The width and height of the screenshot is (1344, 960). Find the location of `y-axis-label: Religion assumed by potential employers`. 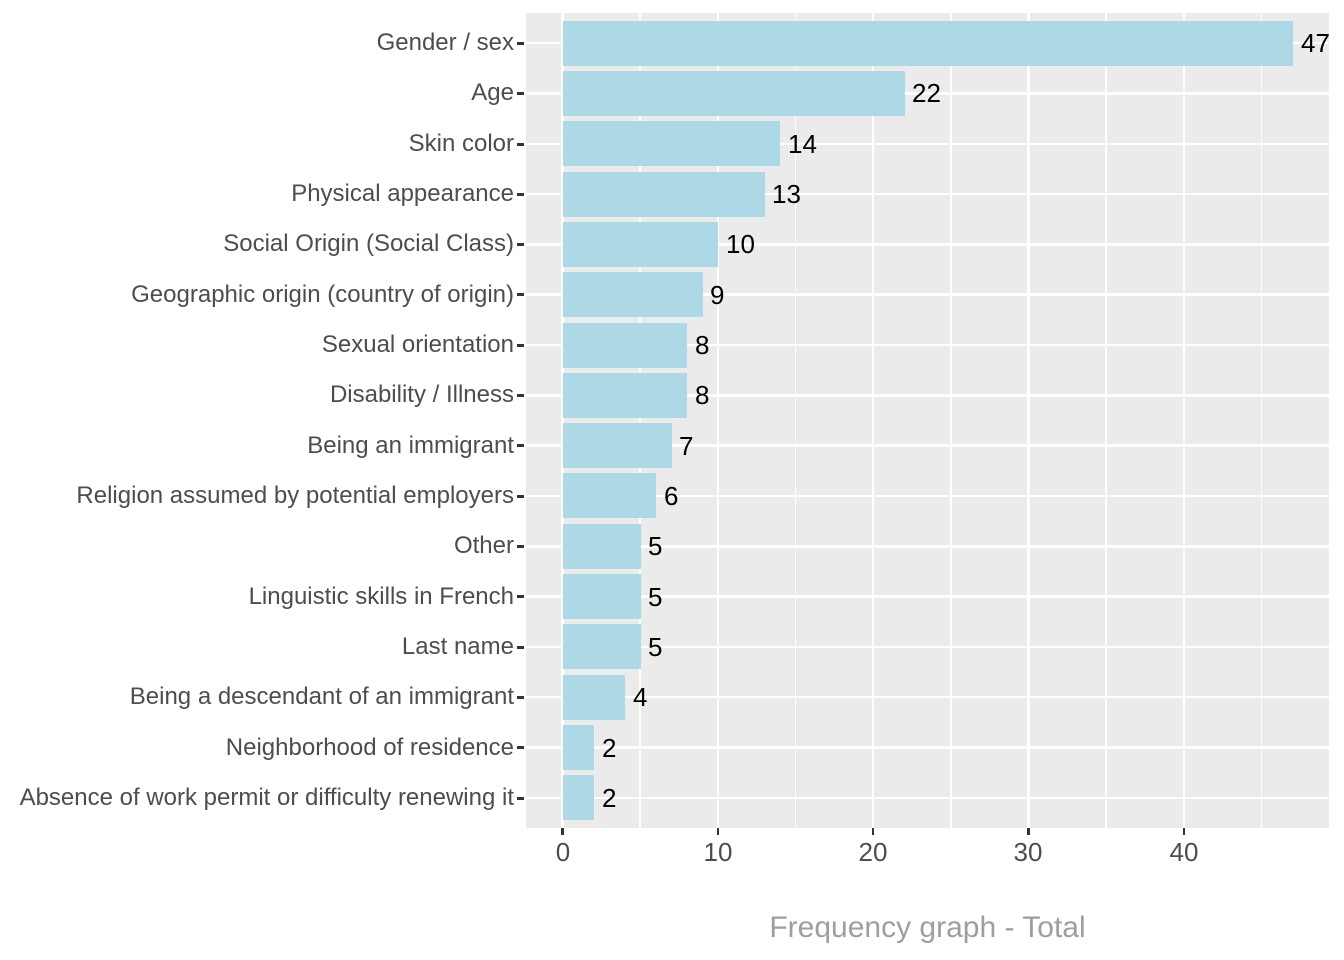

y-axis-label: Religion assumed by potential employers is located at coordinates (295, 495).